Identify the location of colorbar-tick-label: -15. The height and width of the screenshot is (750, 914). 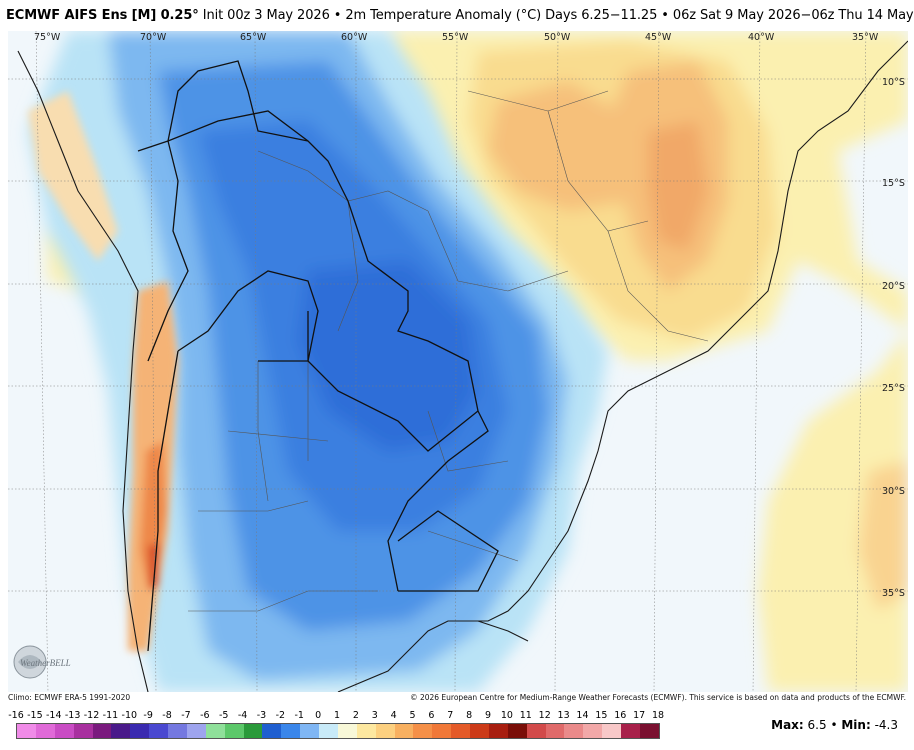
(35, 715).